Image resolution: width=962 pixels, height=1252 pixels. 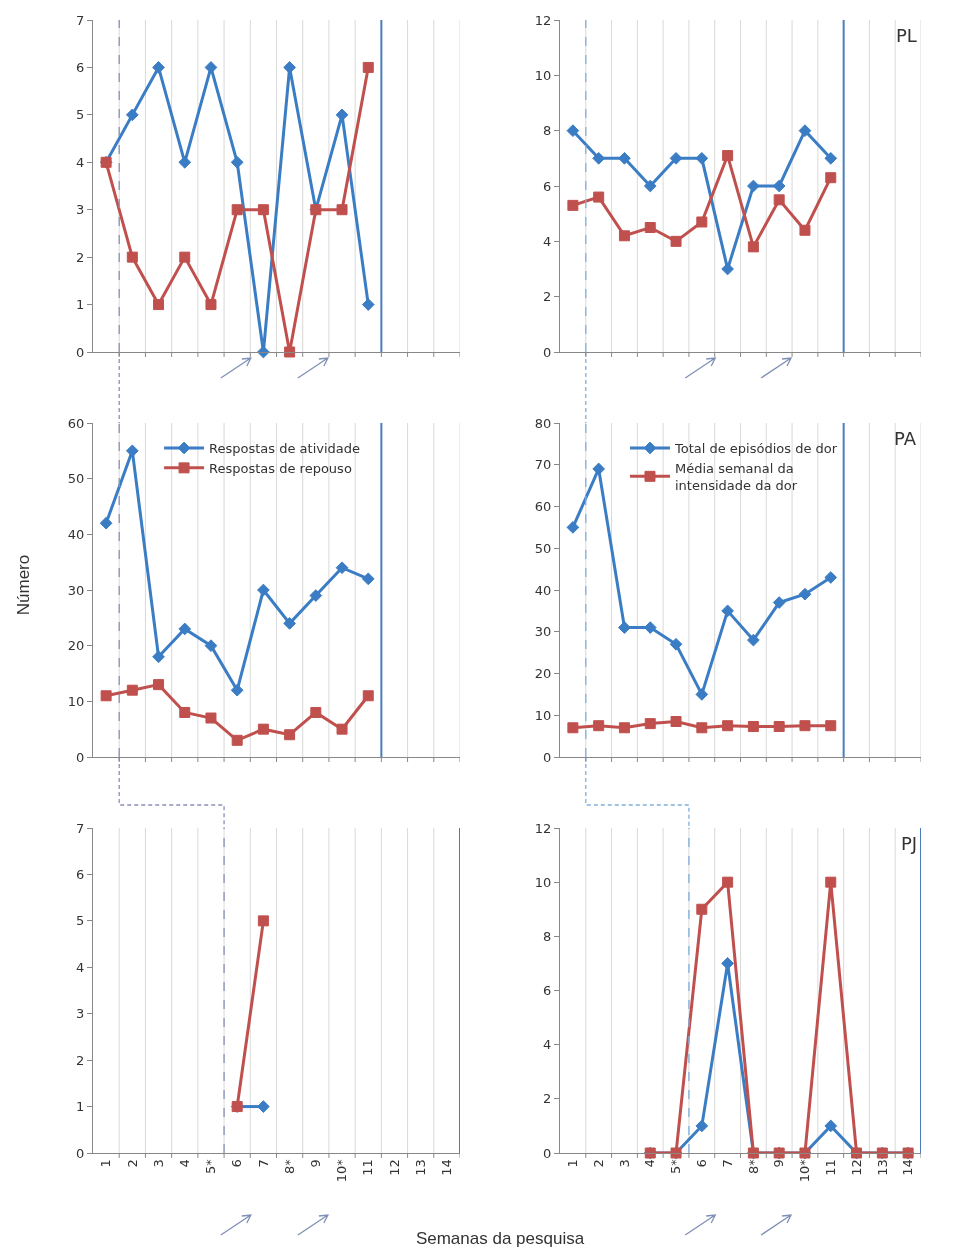 I want to click on chart-title: PJ, so click(x=909, y=843).